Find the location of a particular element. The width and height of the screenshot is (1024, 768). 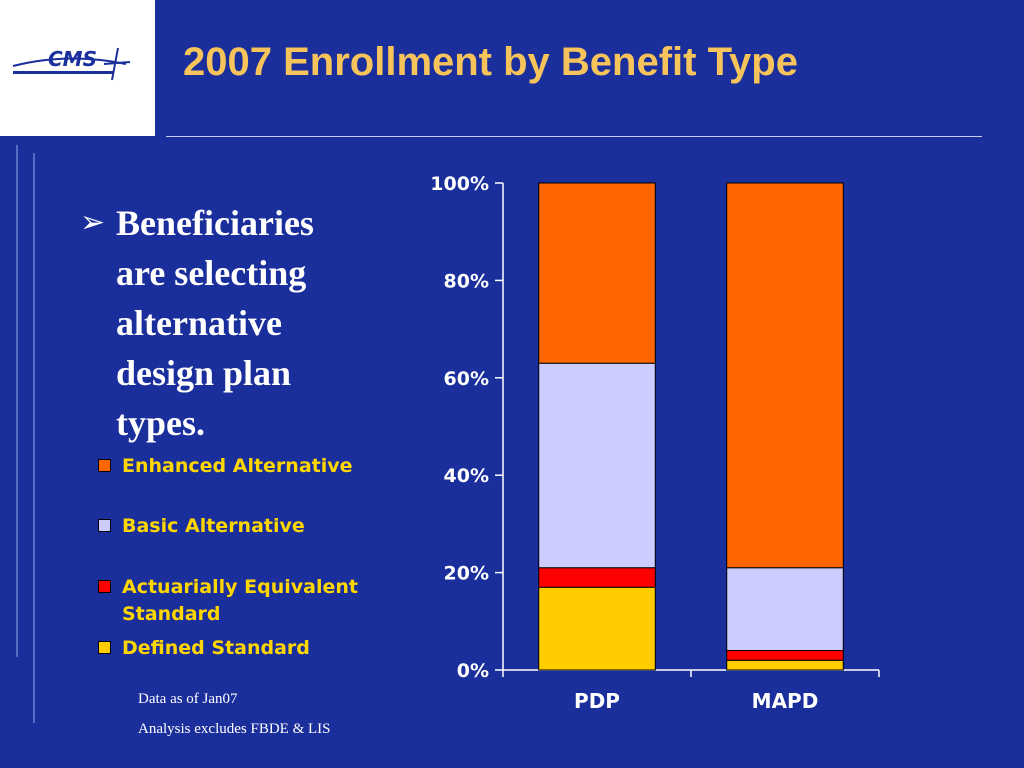

y-tick-label: 60% is located at coordinates (466, 379).